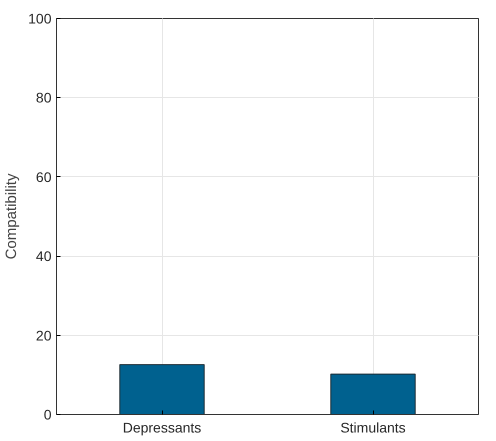  What do you see at coordinates (40, 18) in the screenshot?
I see `y-tick-label: 100` at bounding box center [40, 18].